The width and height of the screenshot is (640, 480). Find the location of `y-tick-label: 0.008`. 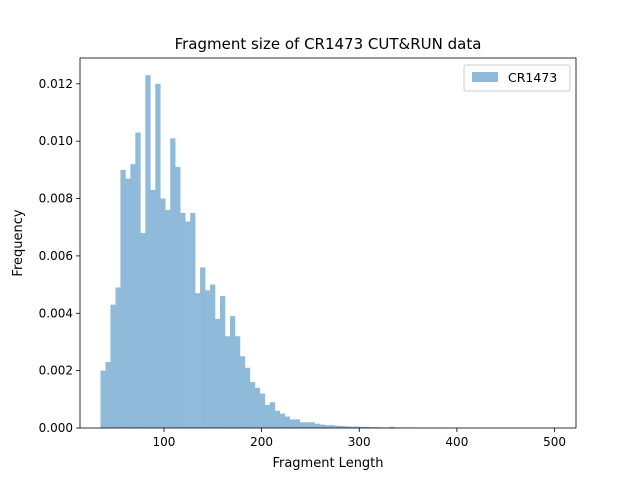

y-tick-label: 0.008 is located at coordinates (56, 199).